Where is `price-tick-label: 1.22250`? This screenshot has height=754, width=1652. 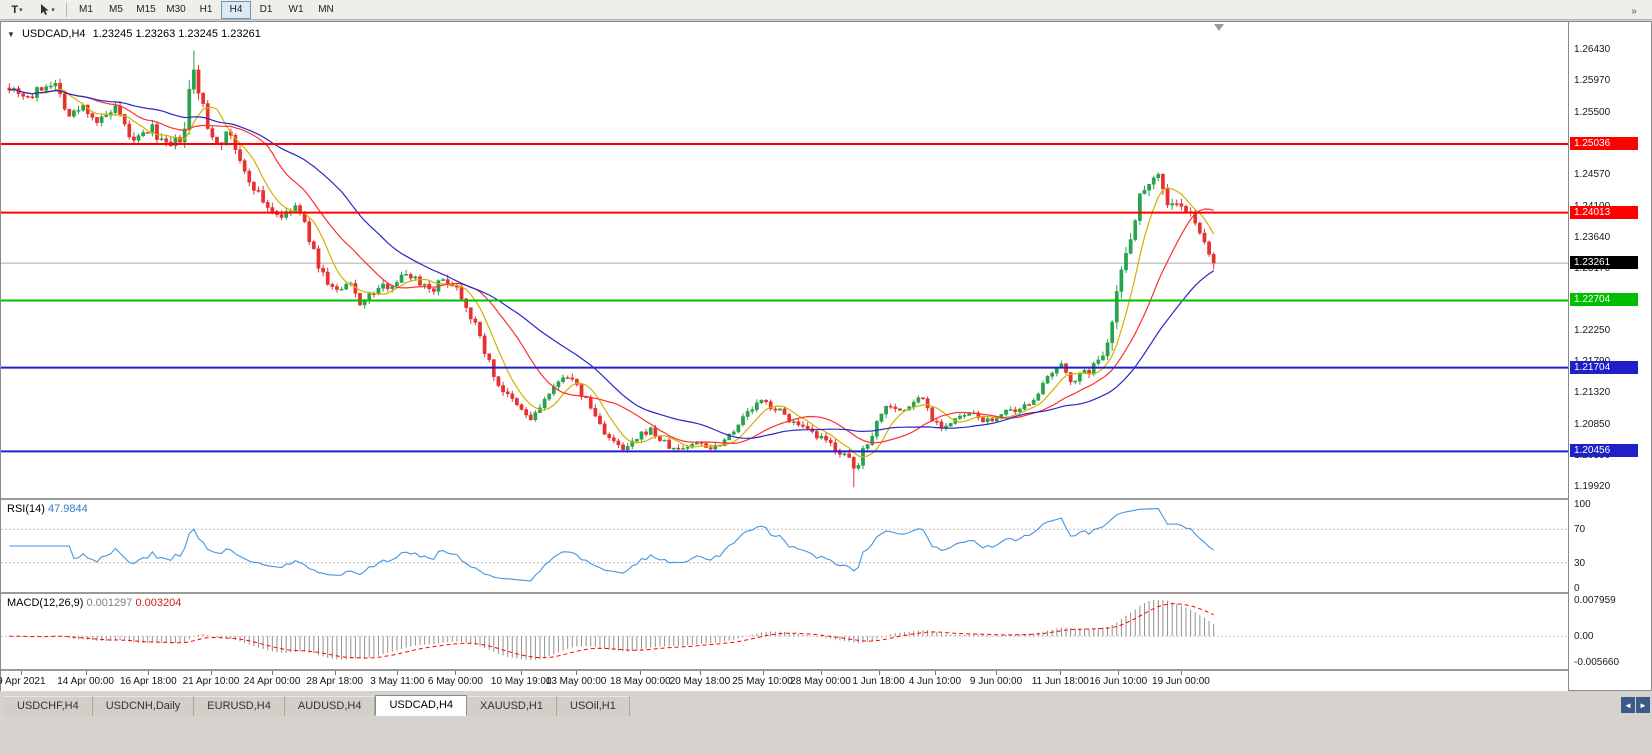 price-tick-label: 1.22250 is located at coordinates (1592, 330).